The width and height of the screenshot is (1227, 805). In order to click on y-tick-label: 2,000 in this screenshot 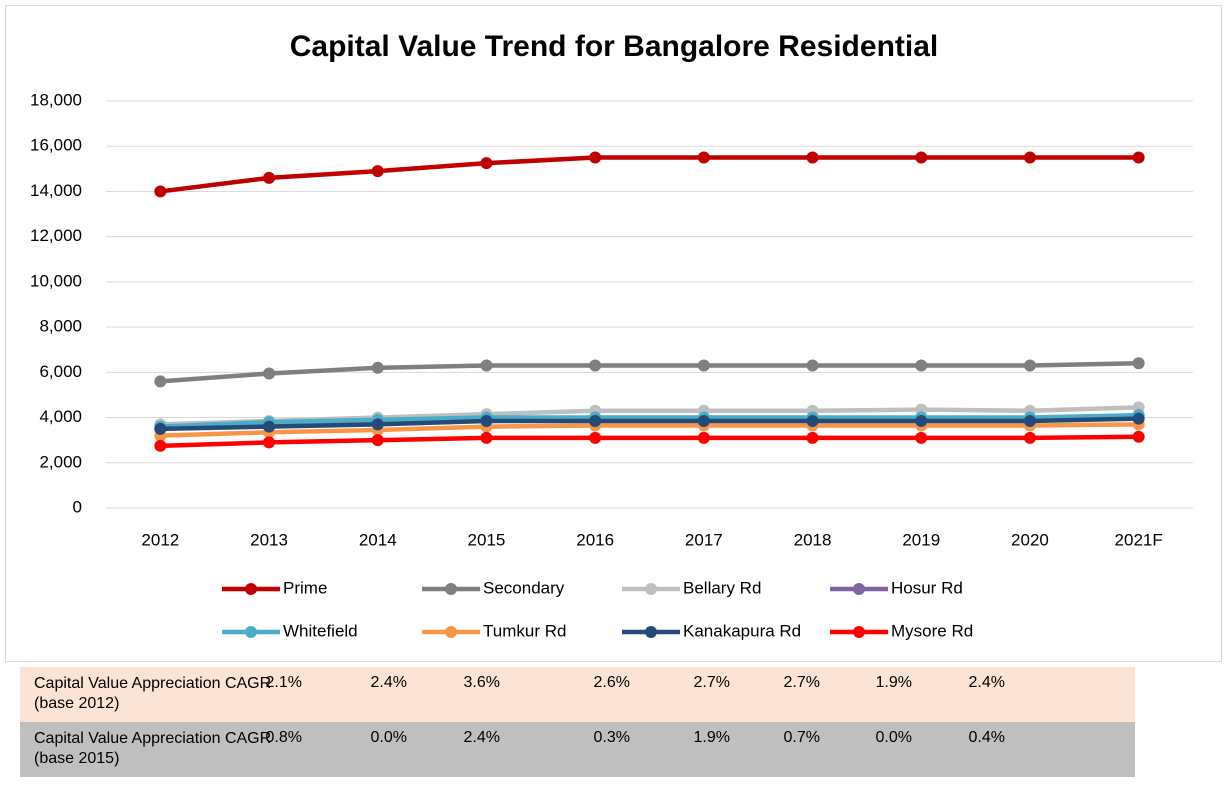, I will do `click(60, 461)`.